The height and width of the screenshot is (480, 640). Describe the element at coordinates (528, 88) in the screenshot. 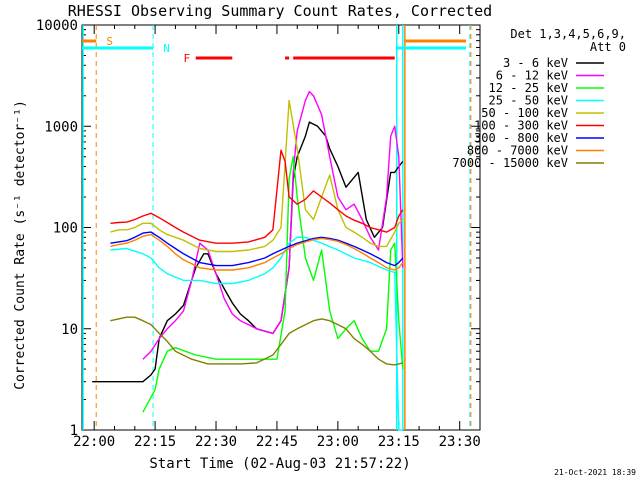

I see `legend-label-2: 12 - 25 keV` at that location.